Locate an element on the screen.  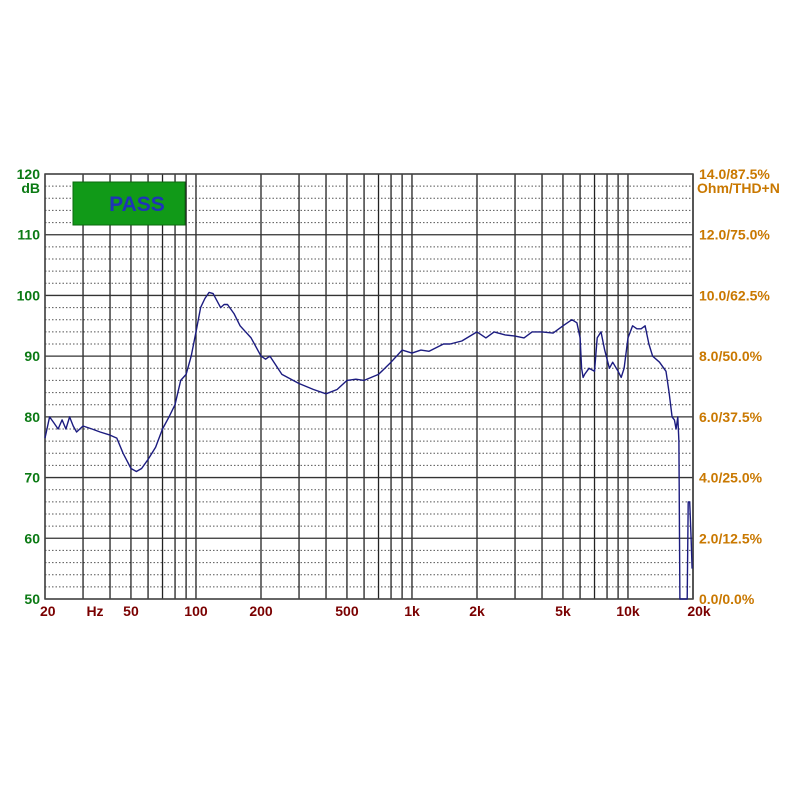
x-tick-label: 100 is located at coordinates (196, 611).